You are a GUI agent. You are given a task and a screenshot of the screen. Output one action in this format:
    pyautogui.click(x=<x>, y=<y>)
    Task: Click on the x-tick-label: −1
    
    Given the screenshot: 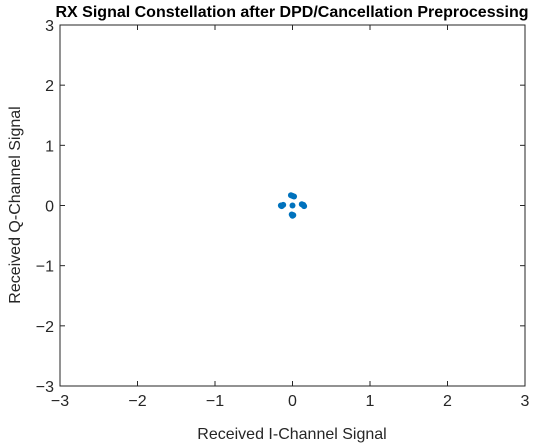 What is the action you would take?
    pyautogui.click(x=215, y=401)
    